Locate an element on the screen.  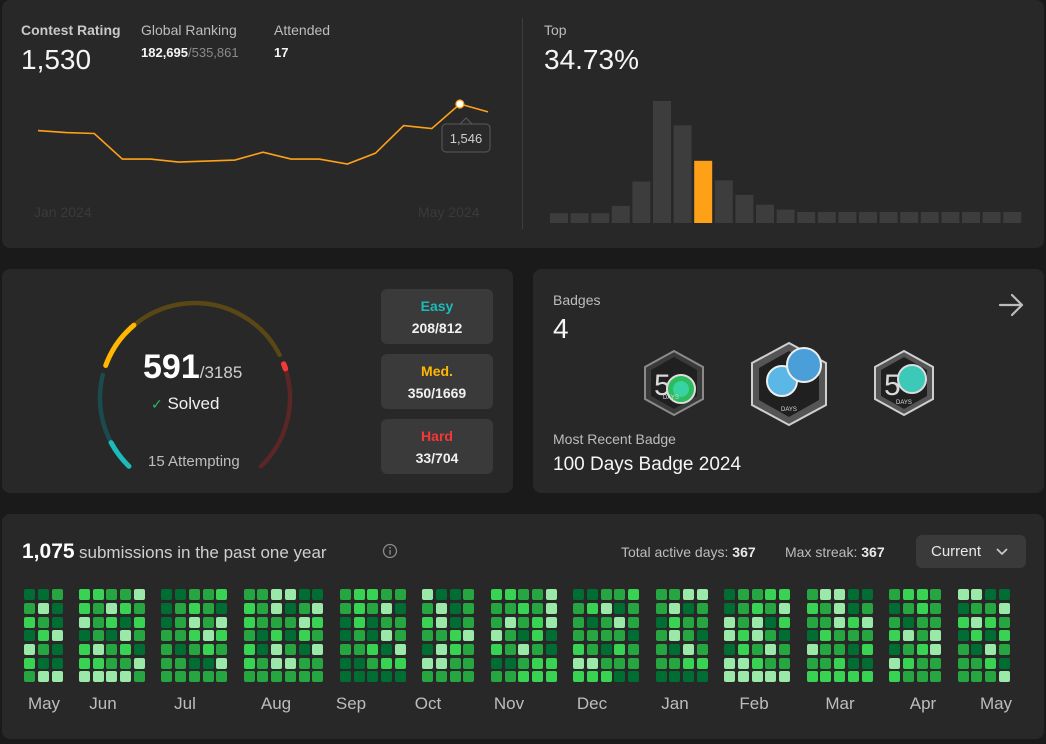
arrow-right-icon is located at coordinates (1011, 305).